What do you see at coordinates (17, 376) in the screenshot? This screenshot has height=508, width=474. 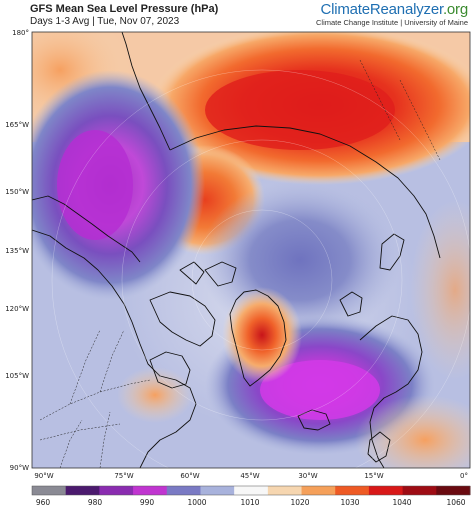 I see `left-label: 105°W` at bounding box center [17, 376].